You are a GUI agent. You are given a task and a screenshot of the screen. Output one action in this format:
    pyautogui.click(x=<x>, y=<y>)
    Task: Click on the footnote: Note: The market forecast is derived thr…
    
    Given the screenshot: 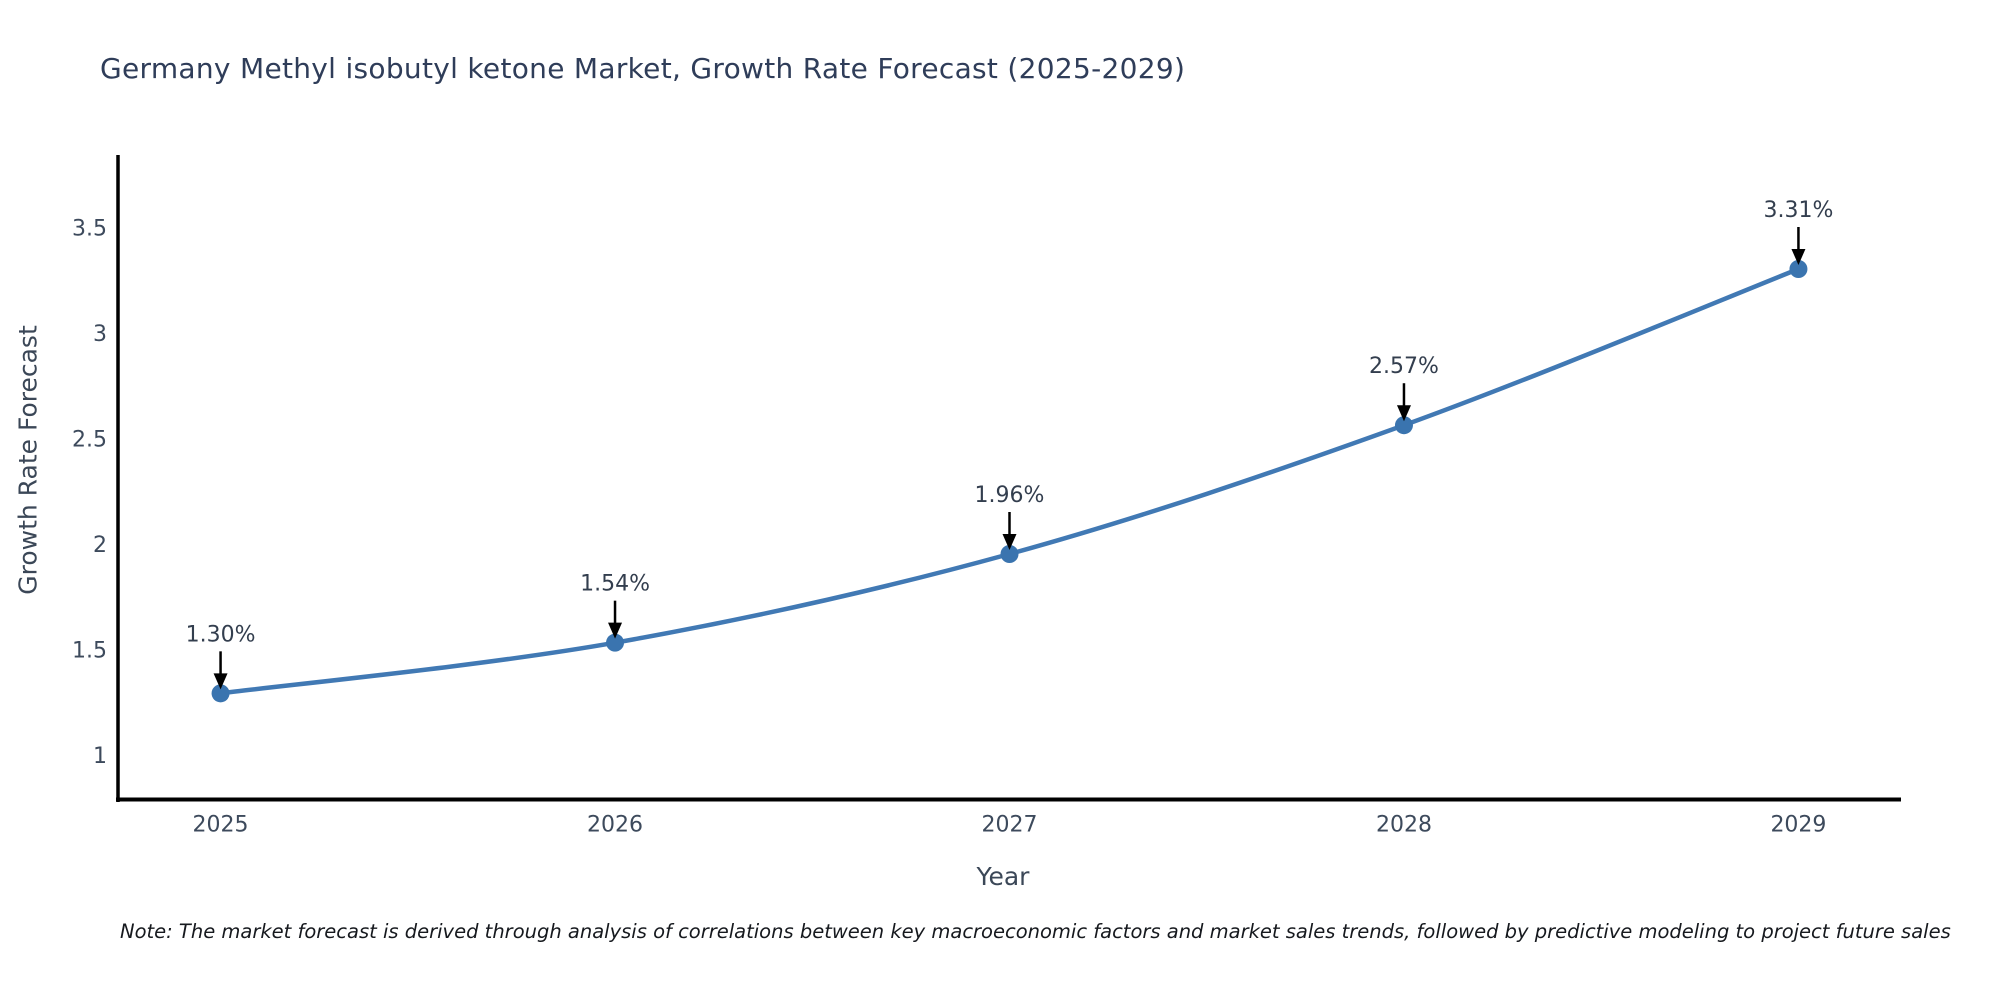 What is the action you would take?
    pyautogui.click(x=1035, y=931)
    